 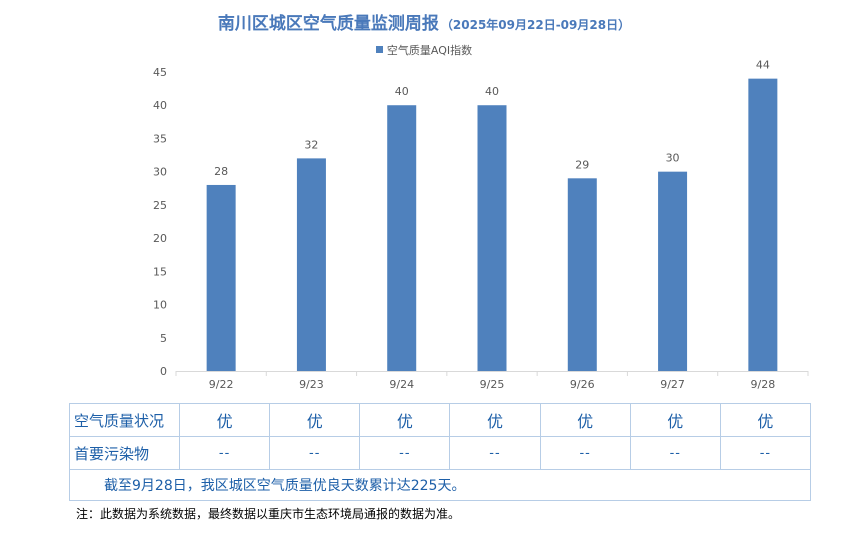 I want to click on chart-legend: 空气质量AQI指数, so click(x=424, y=50).